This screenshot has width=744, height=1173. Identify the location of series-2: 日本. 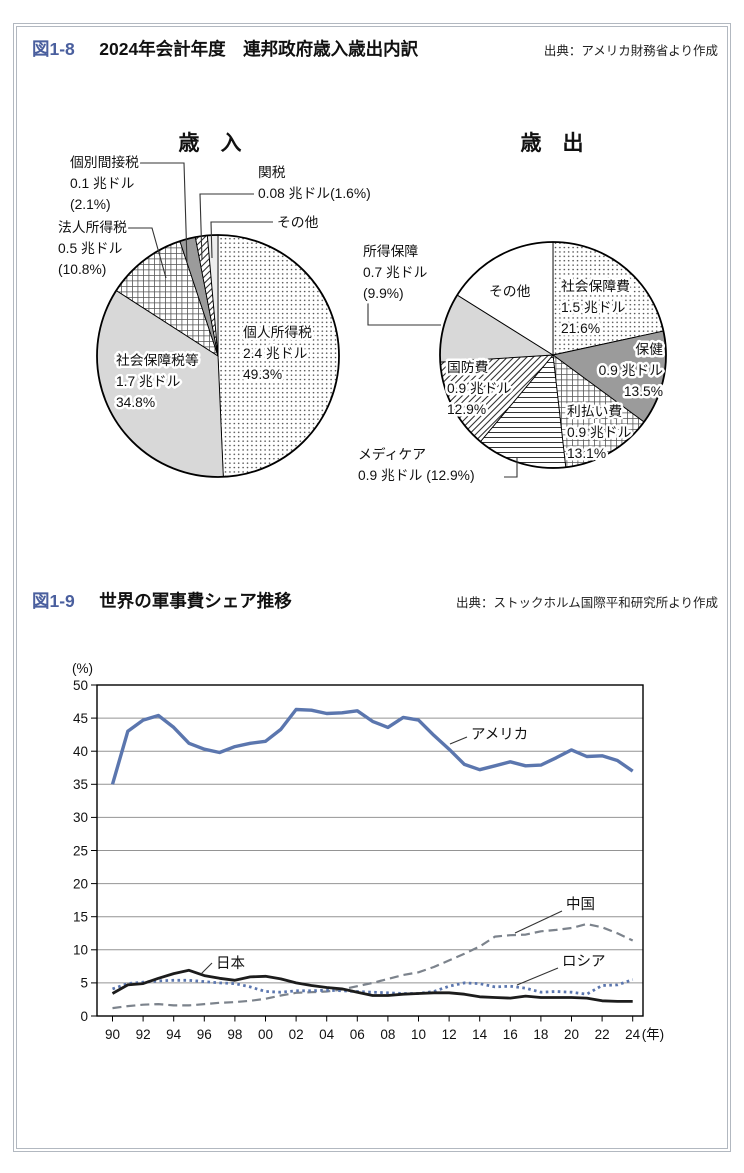
(372, 978).